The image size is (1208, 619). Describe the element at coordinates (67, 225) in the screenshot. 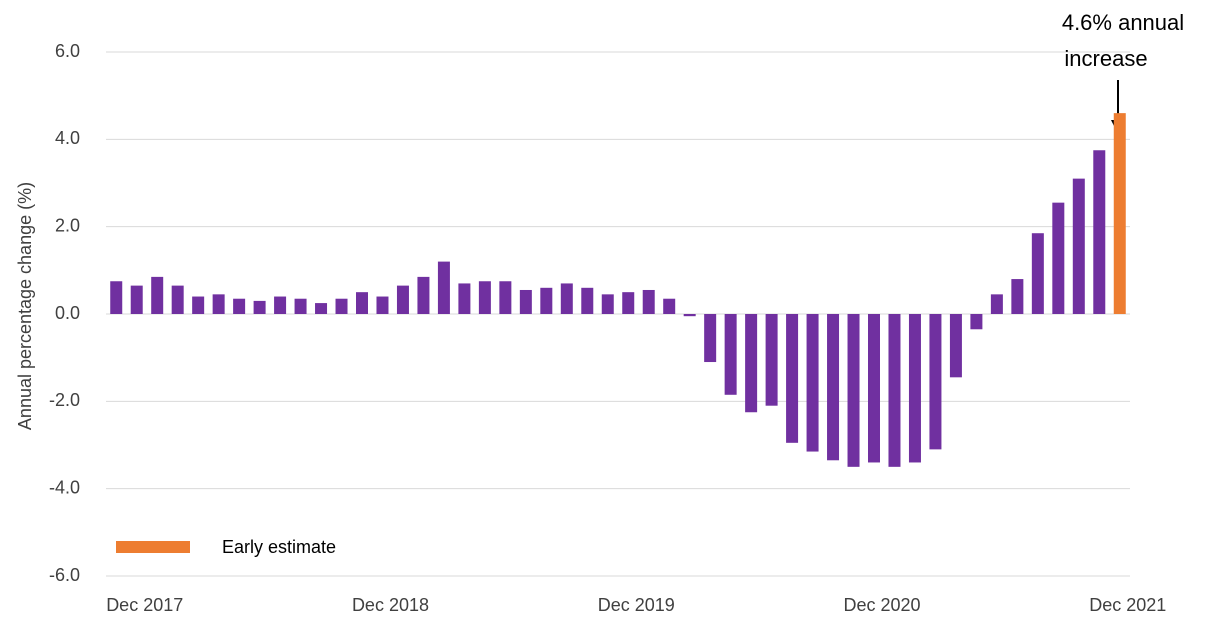

I see `y-tick-label: 2.0` at that location.